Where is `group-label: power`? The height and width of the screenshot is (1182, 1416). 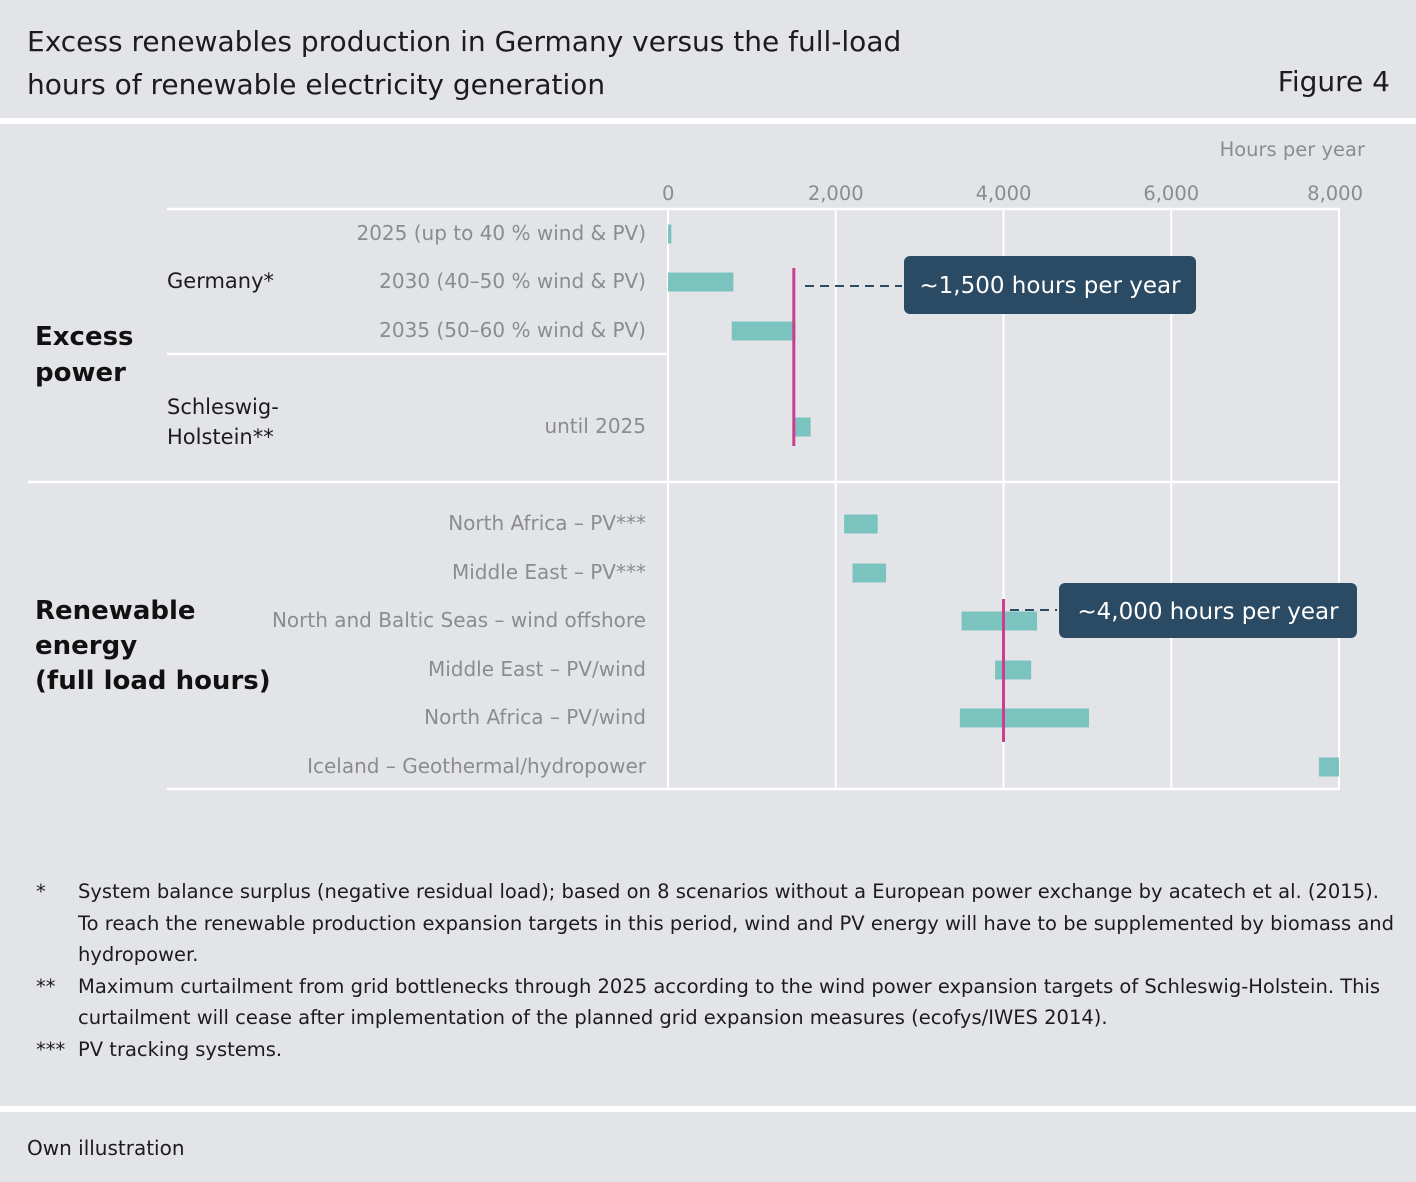 group-label: power is located at coordinates (80, 373).